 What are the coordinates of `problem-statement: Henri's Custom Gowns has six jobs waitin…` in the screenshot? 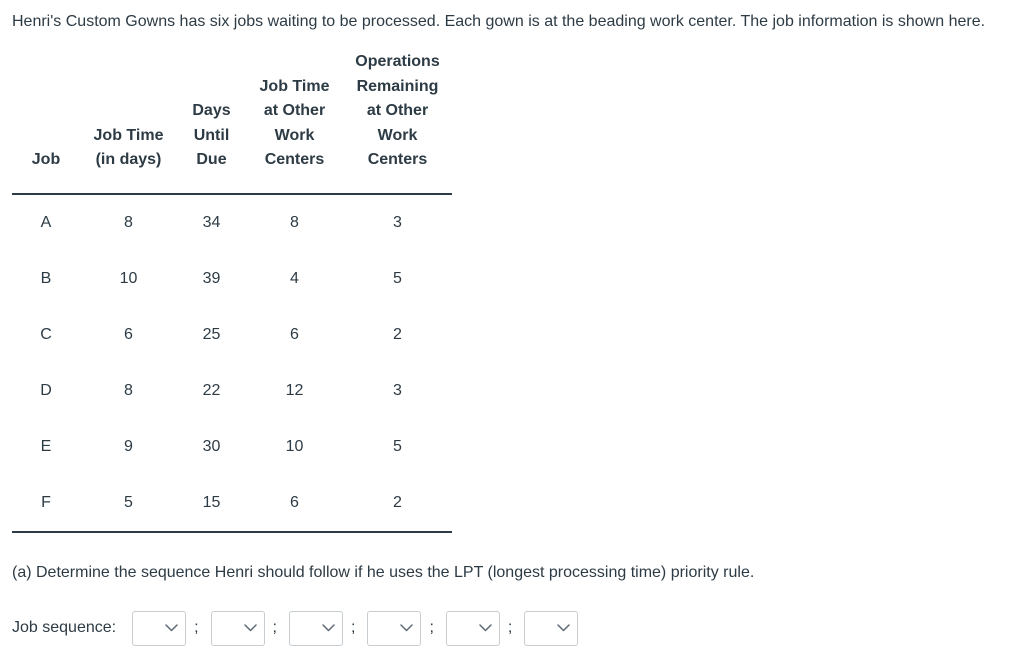 It's located at (499, 21).